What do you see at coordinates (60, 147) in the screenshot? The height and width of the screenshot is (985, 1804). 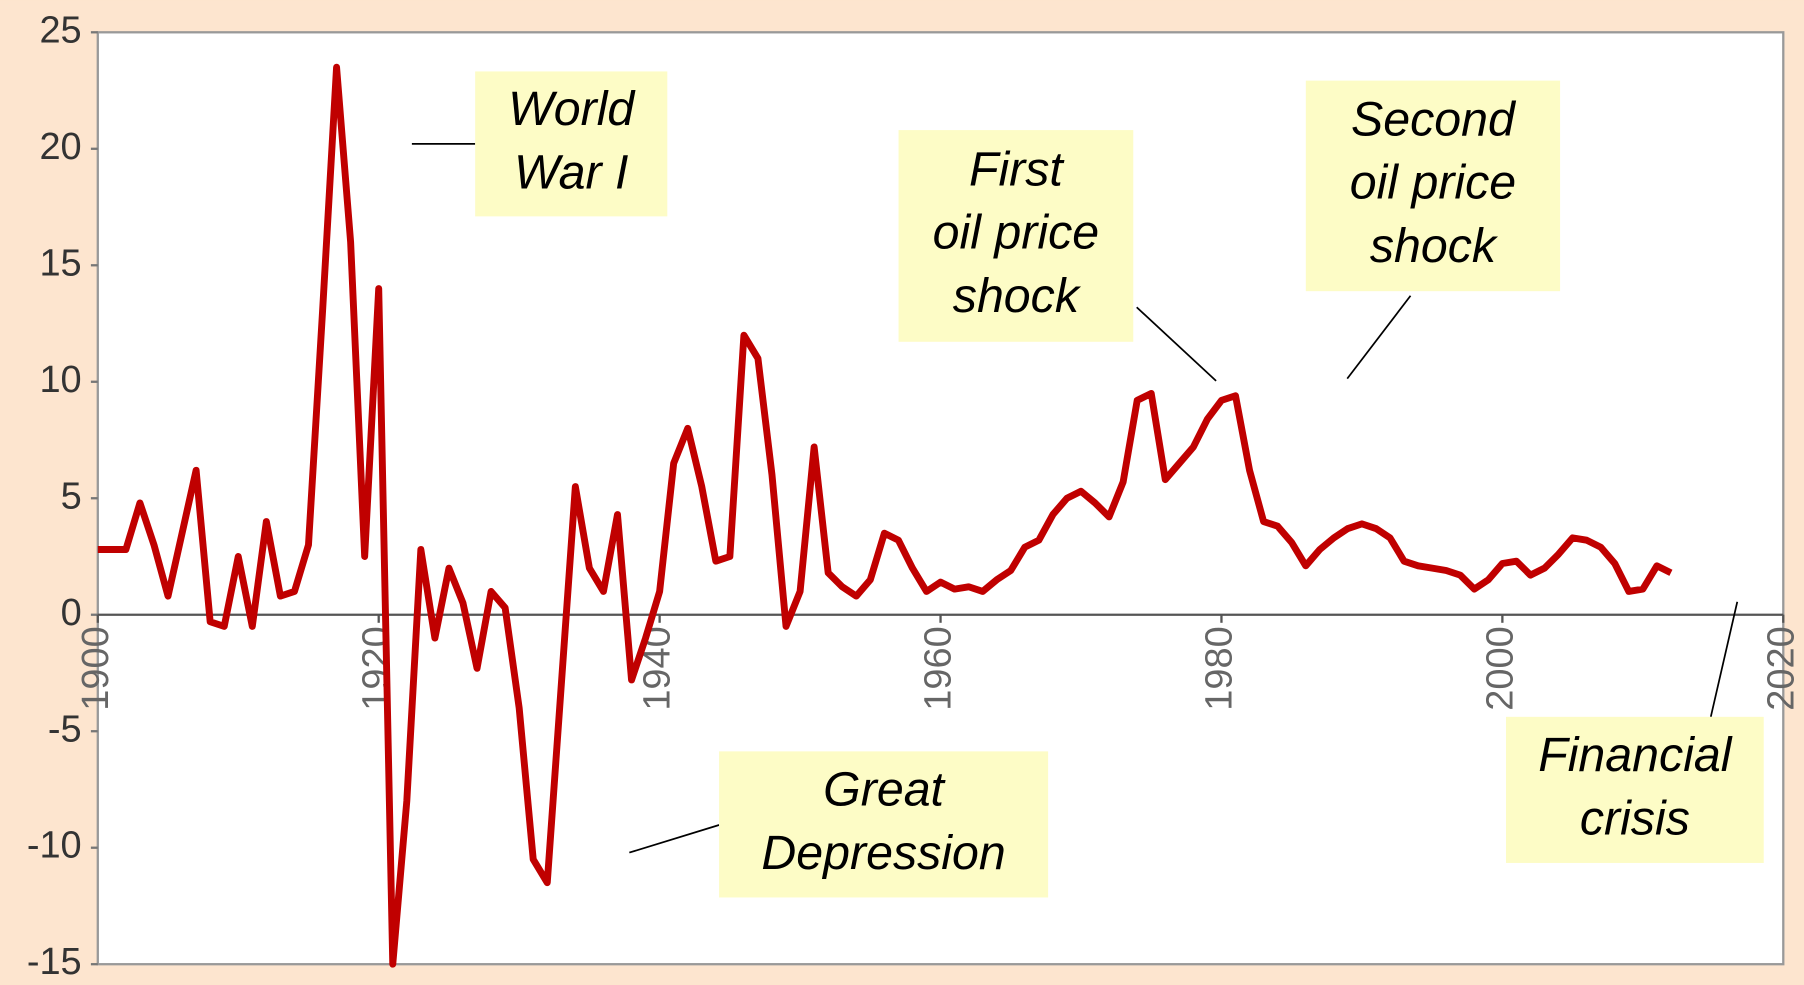 I see `y-tick-label: 20` at bounding box center [60, 147].